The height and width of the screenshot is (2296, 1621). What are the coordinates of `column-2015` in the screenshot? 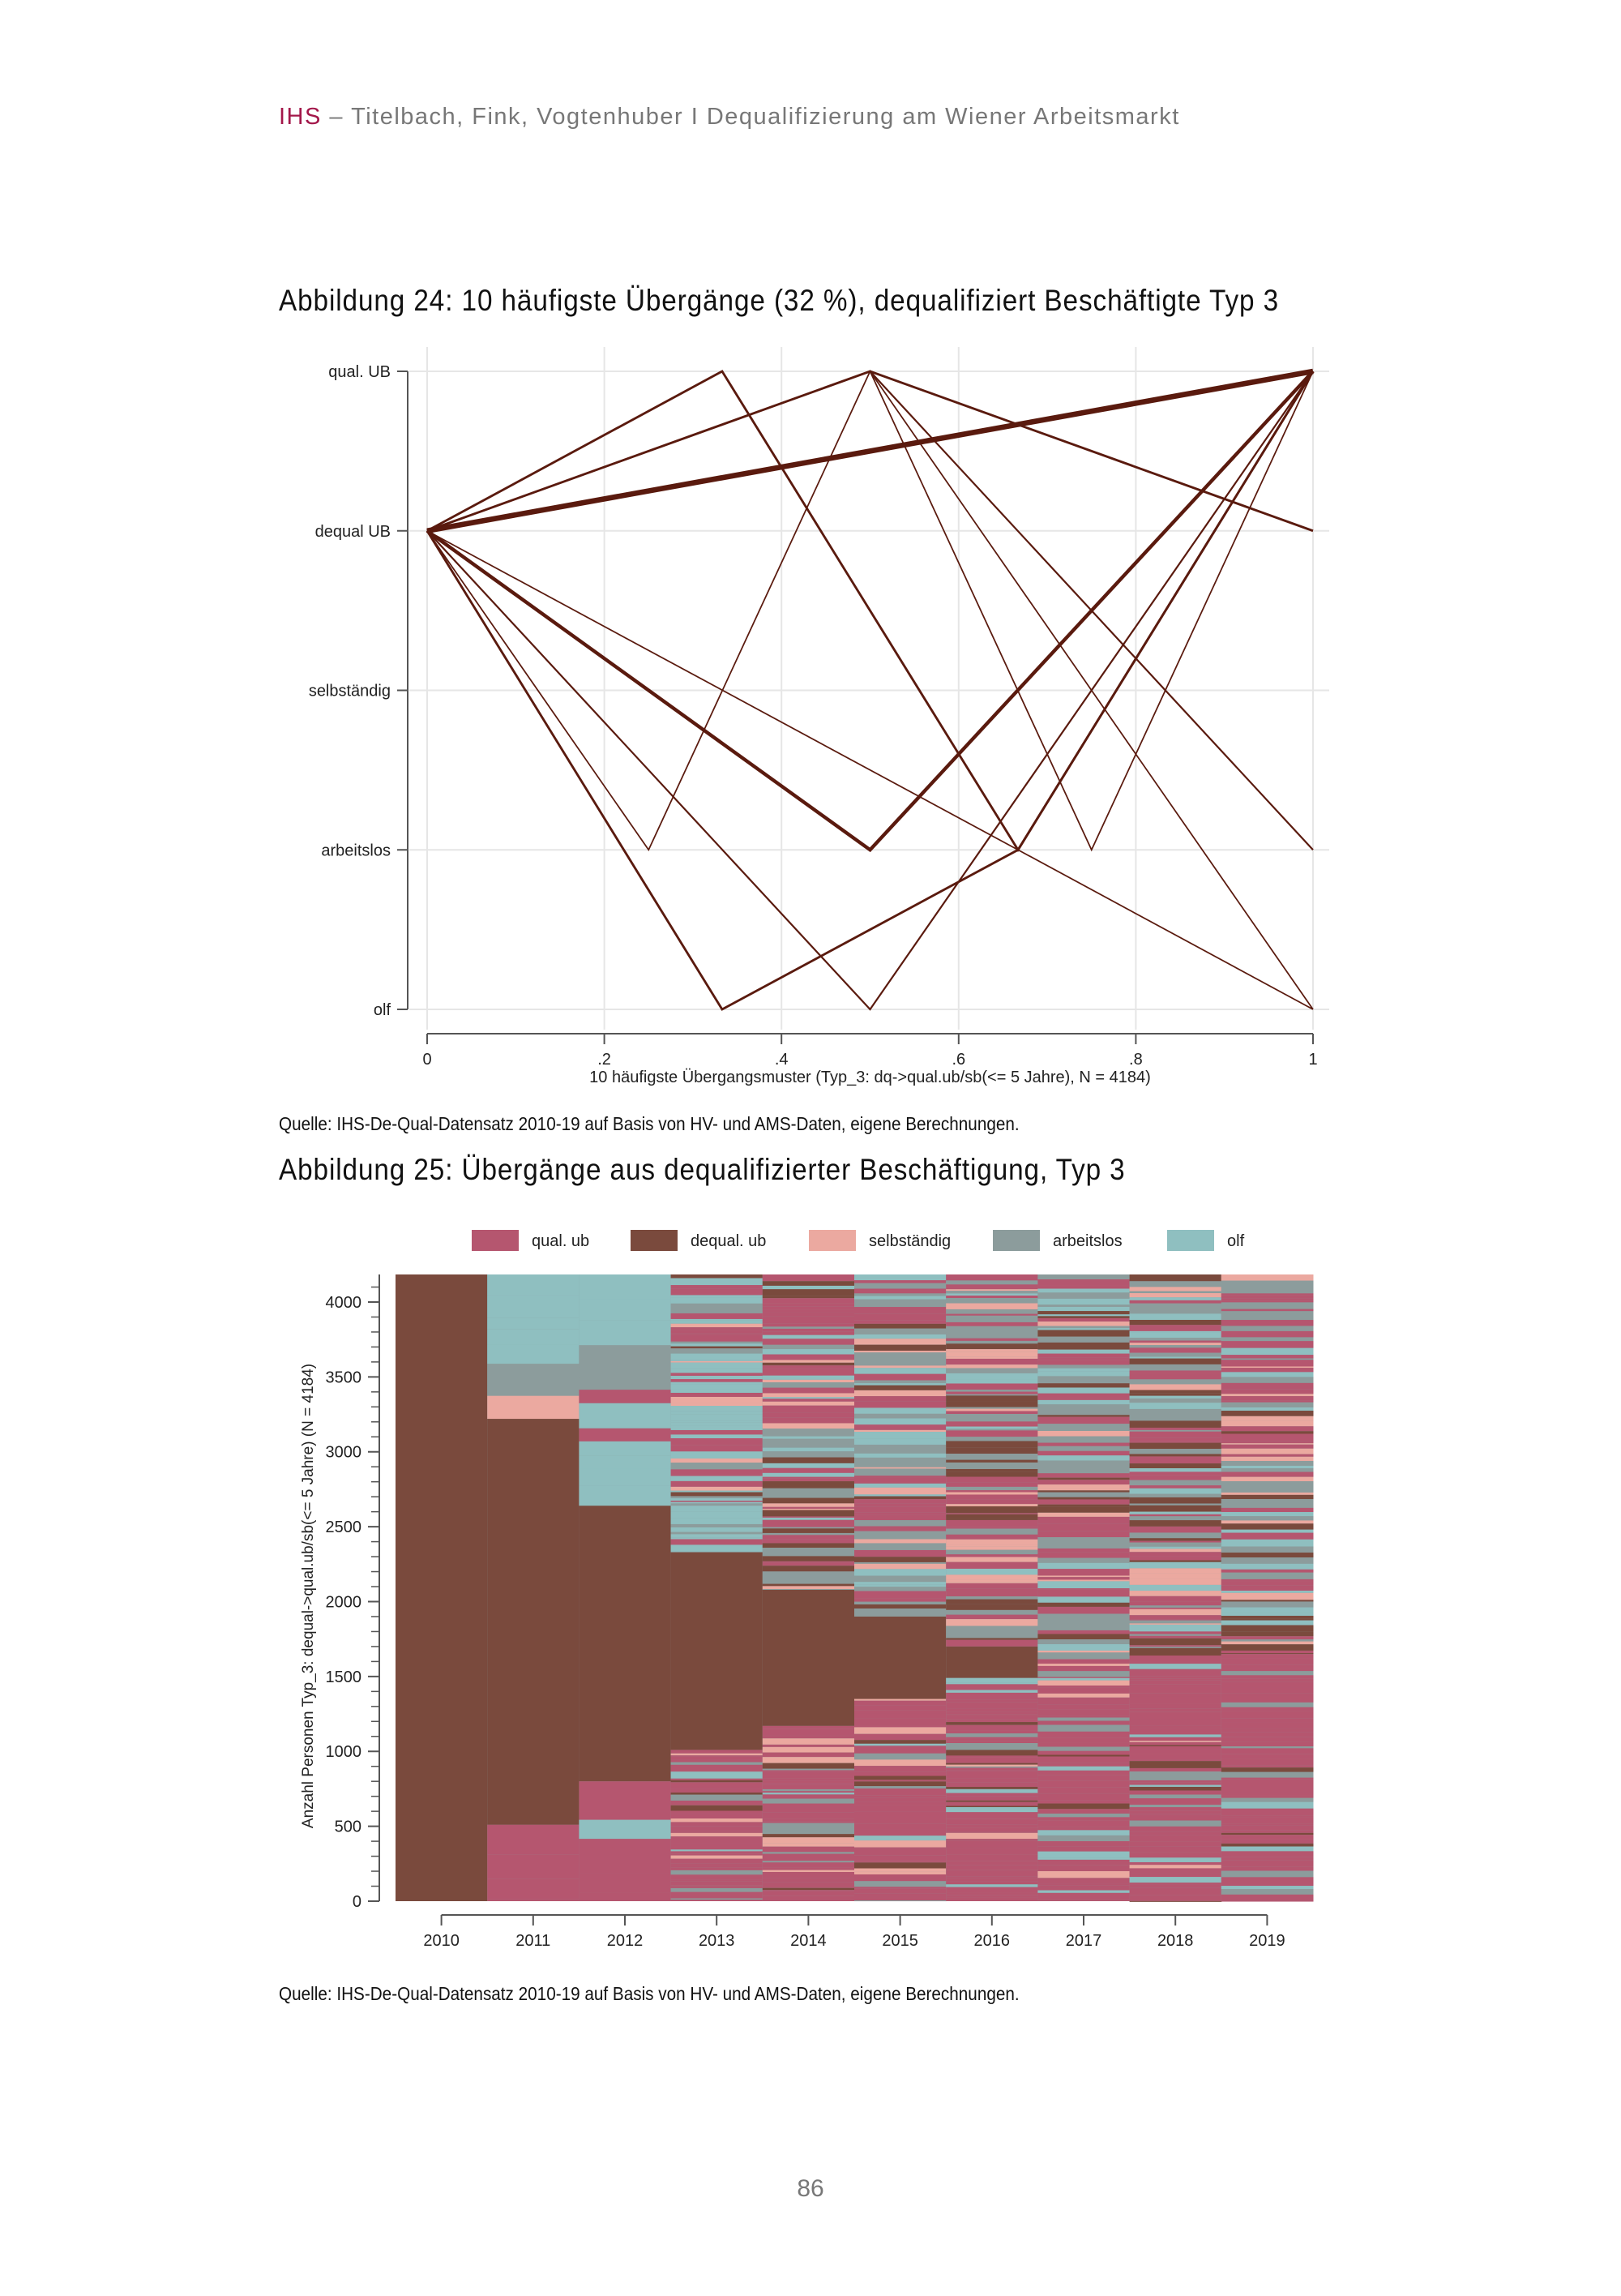 It's located at (901, 1588).